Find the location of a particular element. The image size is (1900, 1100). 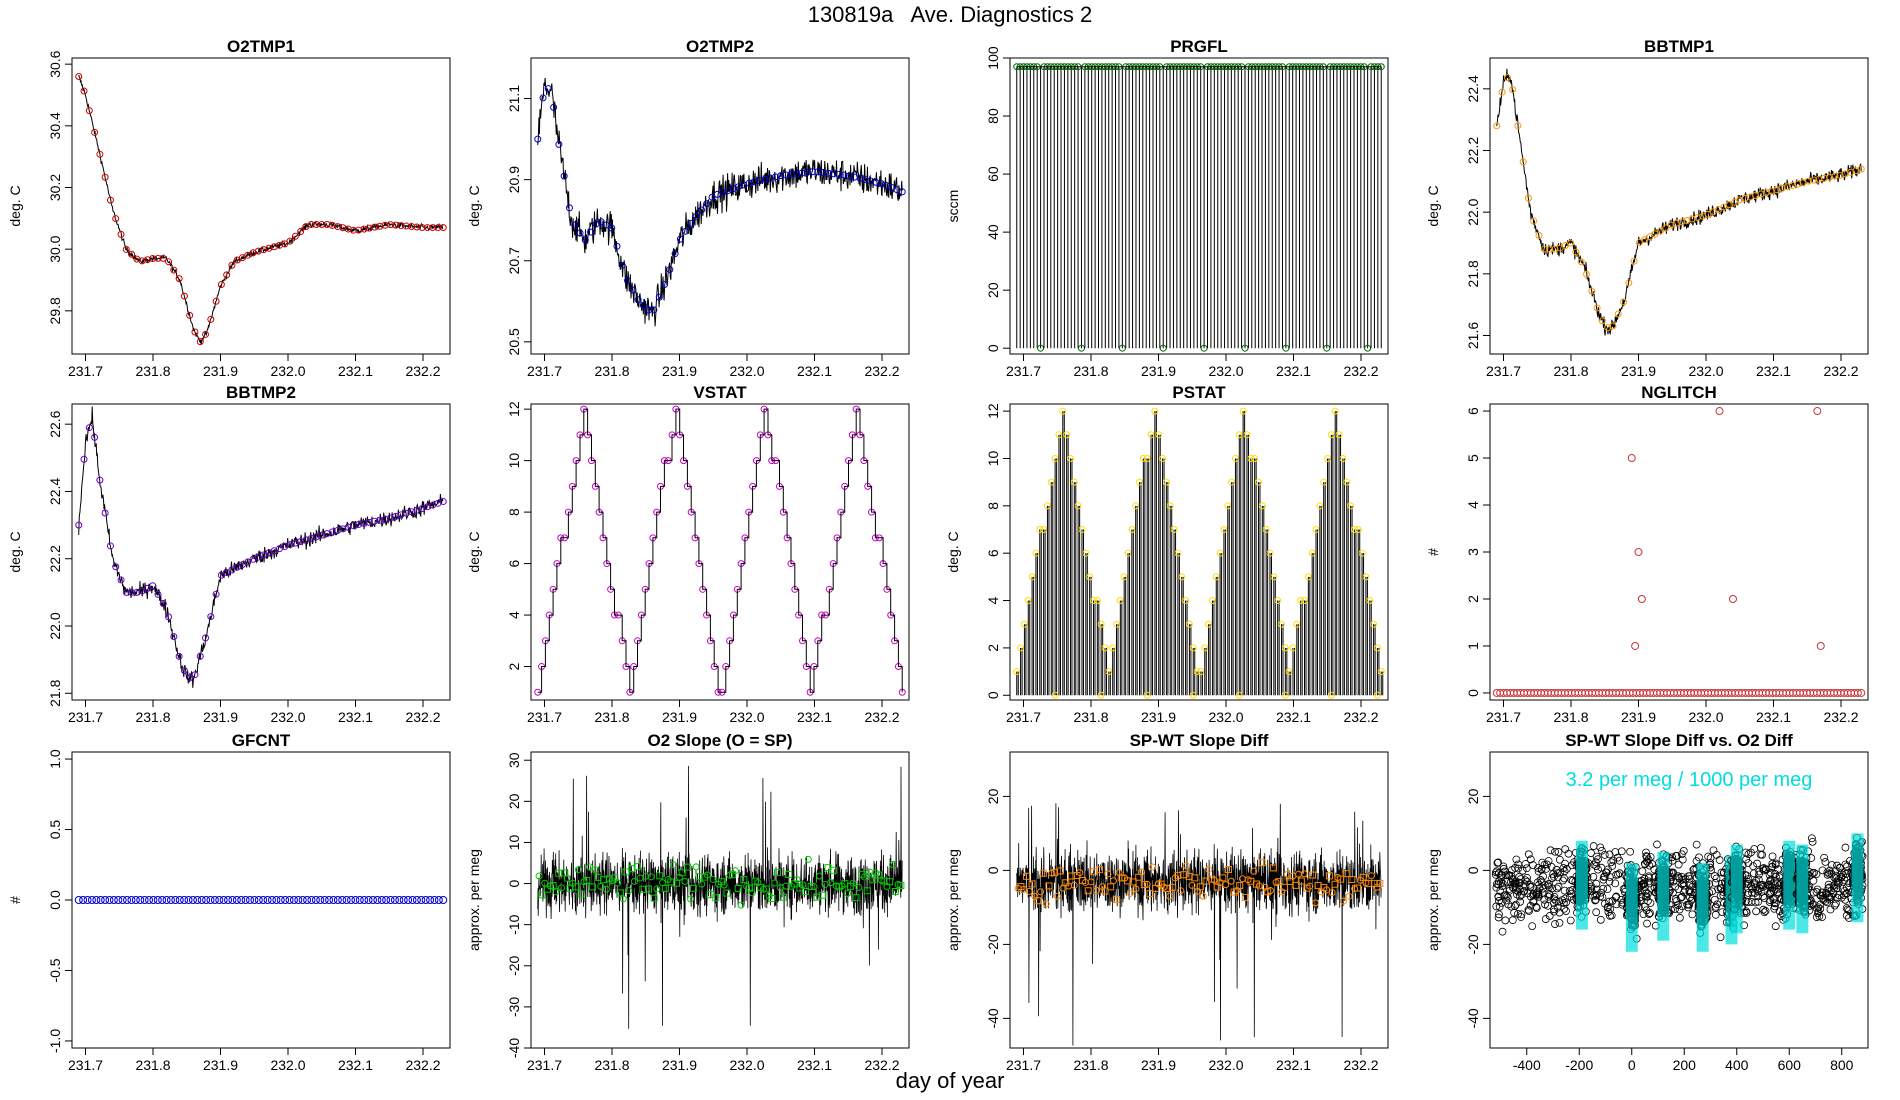

y-tick-label: -1.0 is located at coordinates (55, 1041).